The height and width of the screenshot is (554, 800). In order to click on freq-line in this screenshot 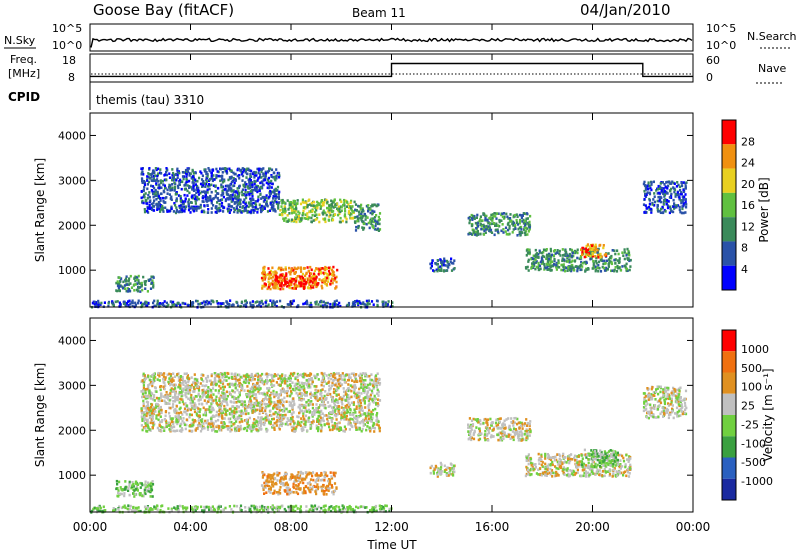, I will do `click(391, 70)`.